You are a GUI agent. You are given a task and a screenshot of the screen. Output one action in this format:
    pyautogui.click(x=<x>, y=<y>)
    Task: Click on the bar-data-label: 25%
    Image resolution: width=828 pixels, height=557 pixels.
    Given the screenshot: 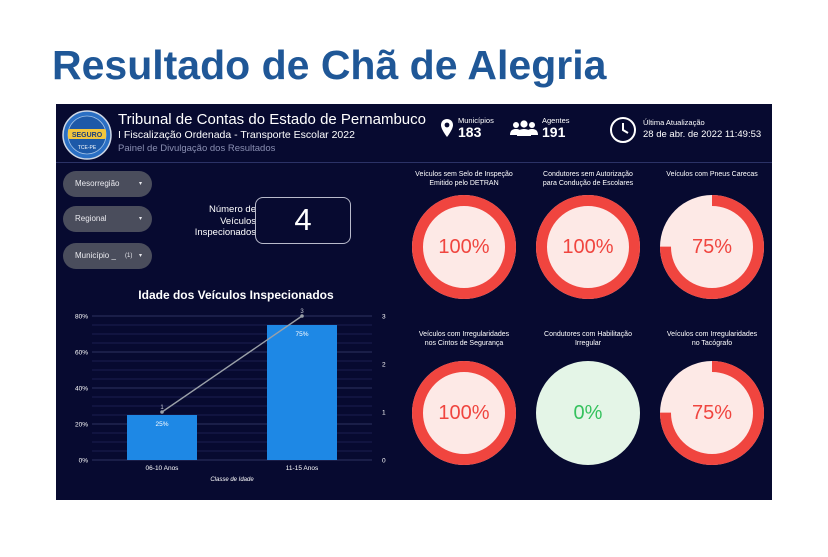 What is the action you would take?
    pyautogui.click(x=161, y=424)
    